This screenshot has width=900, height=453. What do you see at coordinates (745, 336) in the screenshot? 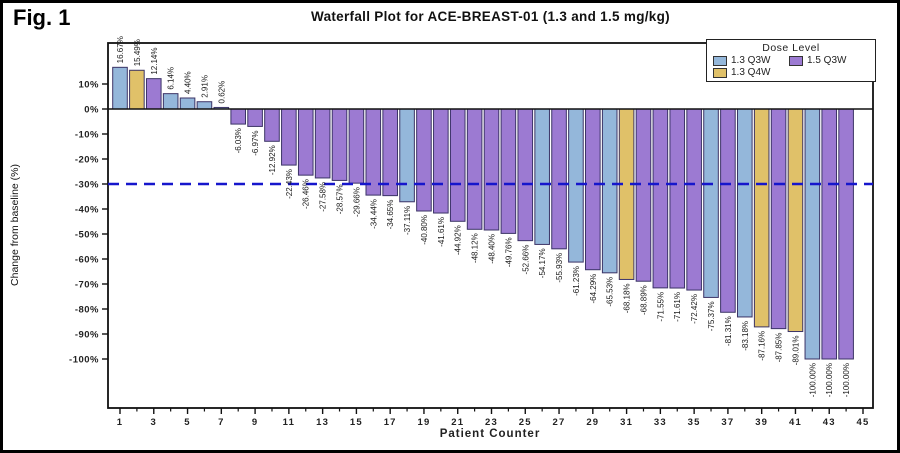
I see `bar-value-label: -83.18%` at bounding box center [745, 336].